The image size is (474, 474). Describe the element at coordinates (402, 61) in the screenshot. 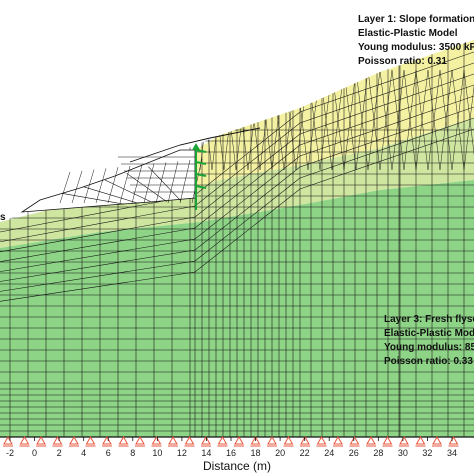

I see `layer1-poisson: Poisson ratio: 0.31` at that location.